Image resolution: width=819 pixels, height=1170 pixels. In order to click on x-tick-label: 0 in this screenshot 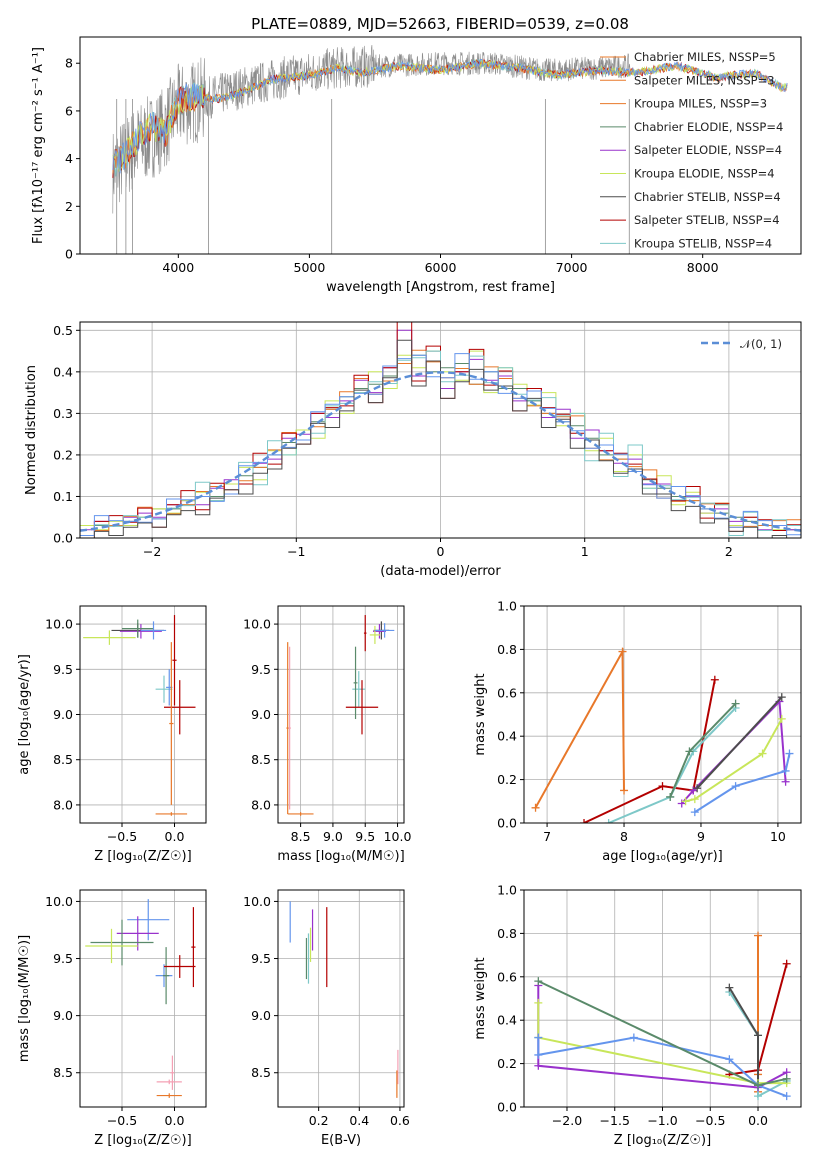, I will do `click(441, 551)`.